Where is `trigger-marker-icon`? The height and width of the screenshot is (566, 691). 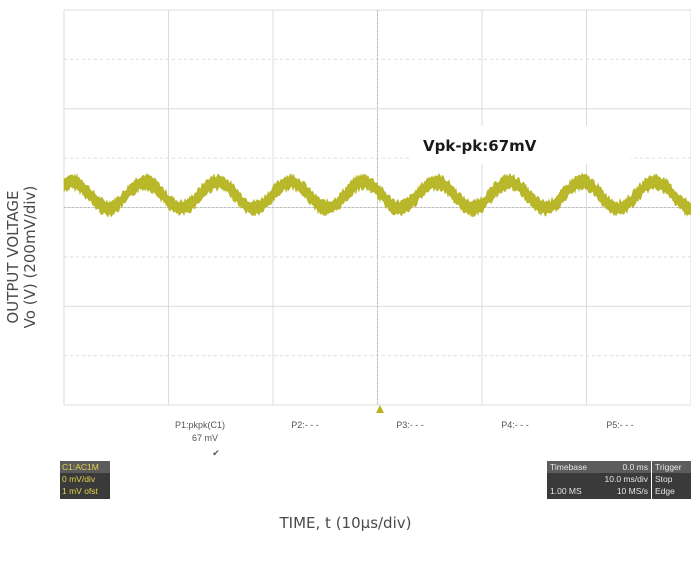
trigger-marker-icon is located at coordinates (380, 409).